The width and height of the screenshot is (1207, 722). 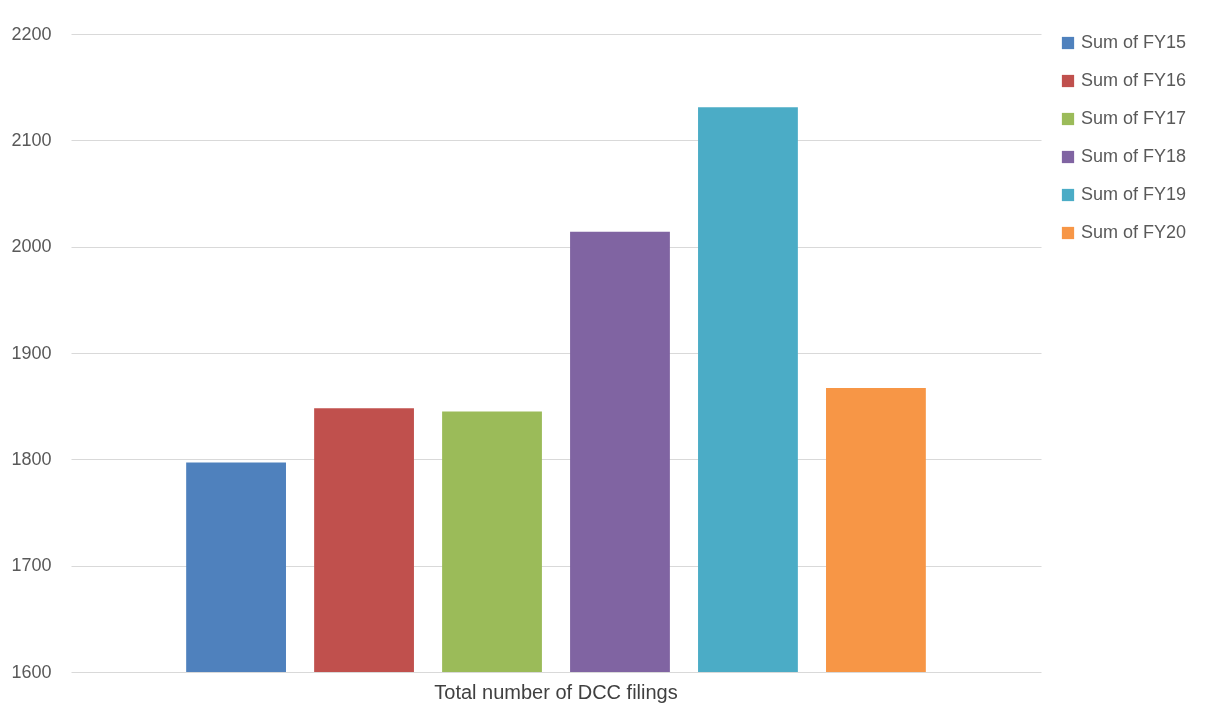 What do you see at coordinates (31, 671) in the screenshot?
I see `y-tick-label: 1600` at bounding box center [31, 671].